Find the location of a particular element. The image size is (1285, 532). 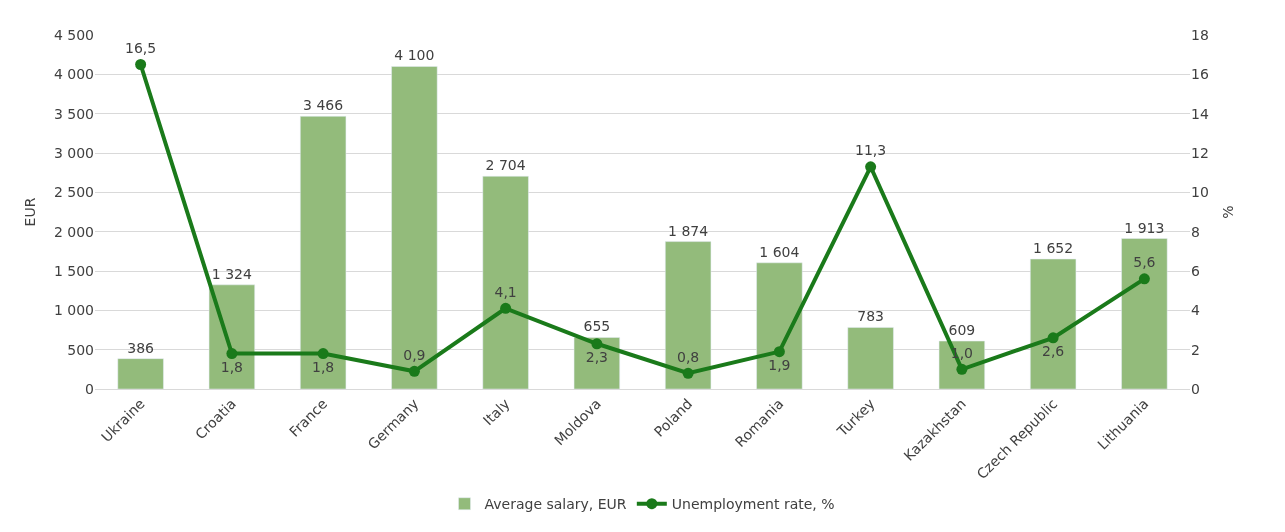

data-label: 2,6 is located at coordinates (1053, 351).